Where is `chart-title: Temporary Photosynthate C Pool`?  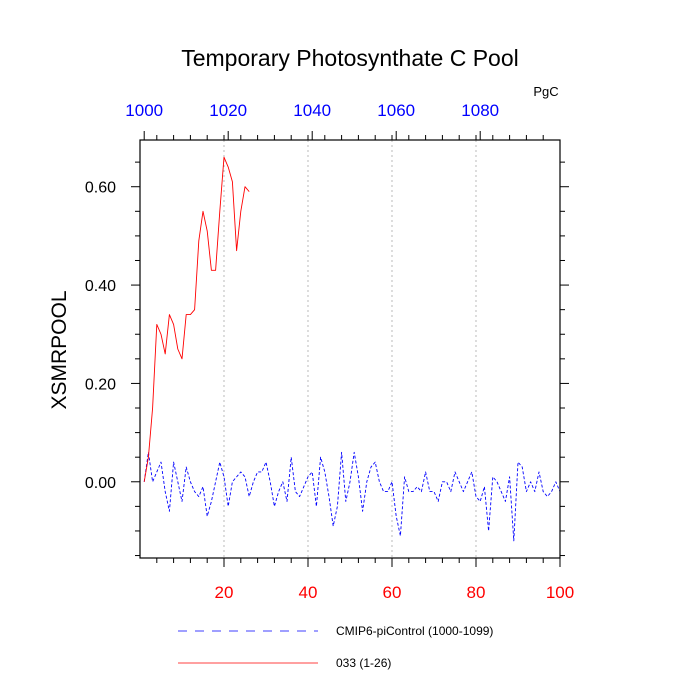 chart-title: Temporary Photosynthate C Pool is located at coordinates (350, 58).